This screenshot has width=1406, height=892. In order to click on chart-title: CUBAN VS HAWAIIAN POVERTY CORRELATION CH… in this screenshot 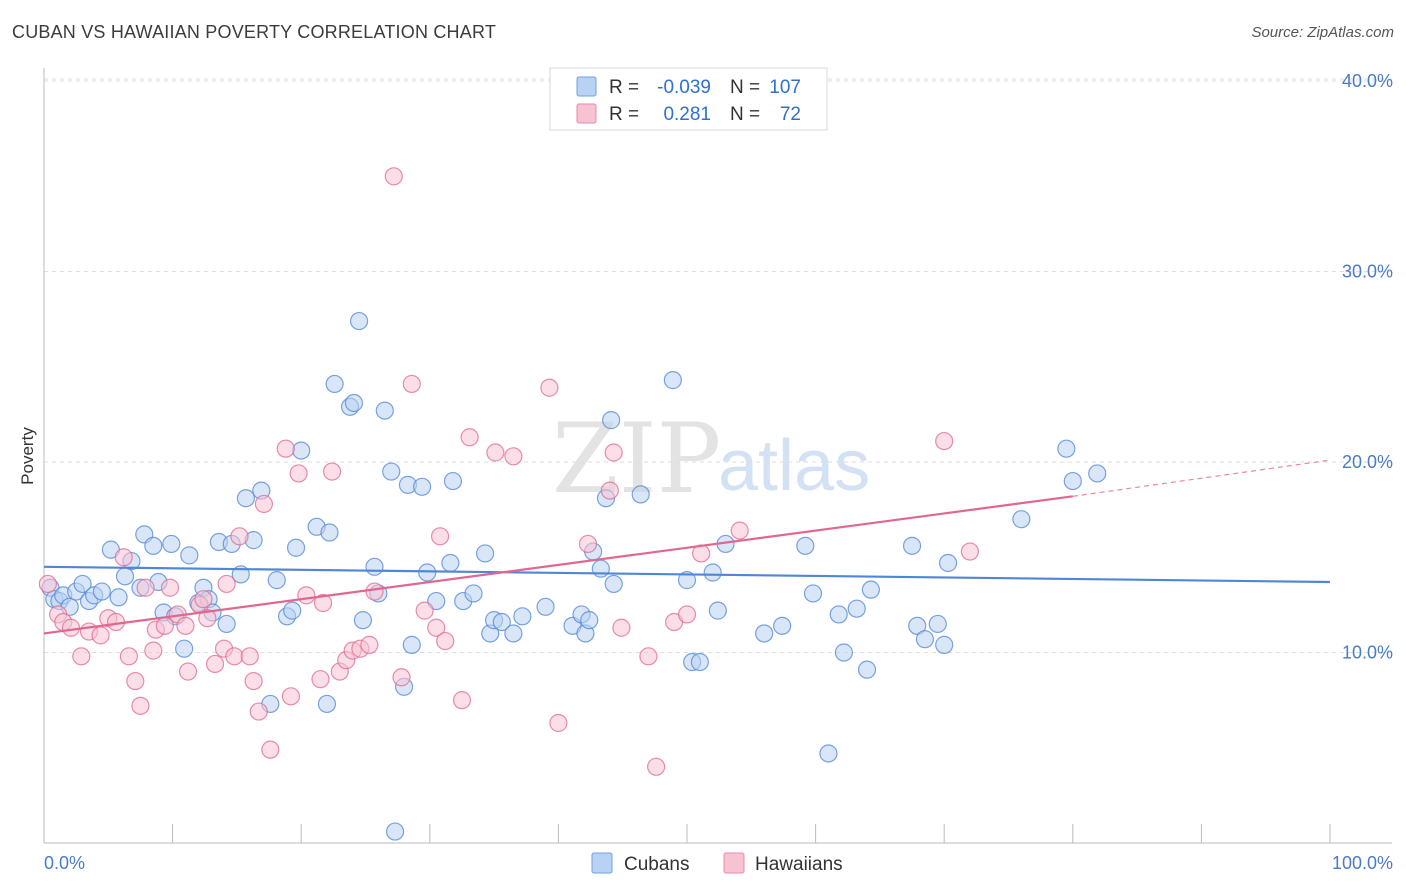, I will do `click(254, 32)`.